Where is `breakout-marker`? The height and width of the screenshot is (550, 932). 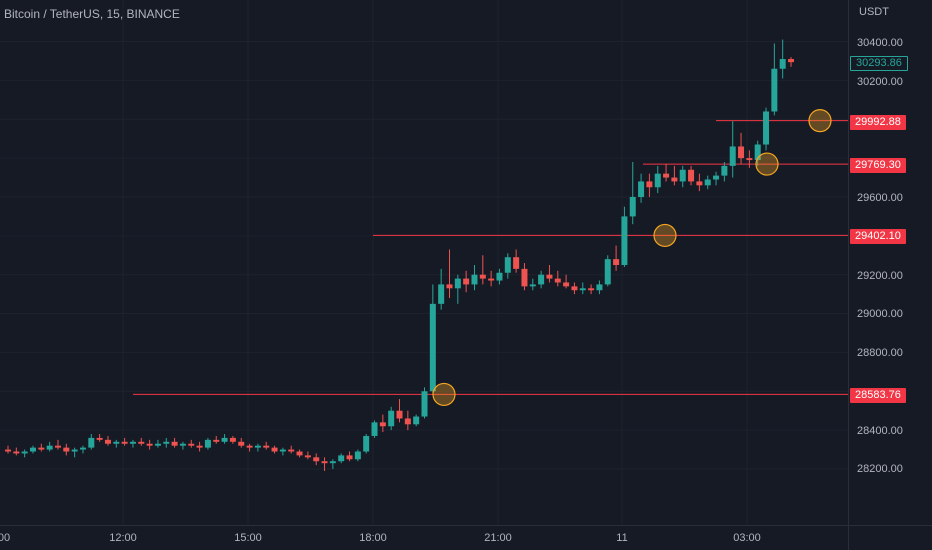
breakout-marker is located at coordinates (767, 164).